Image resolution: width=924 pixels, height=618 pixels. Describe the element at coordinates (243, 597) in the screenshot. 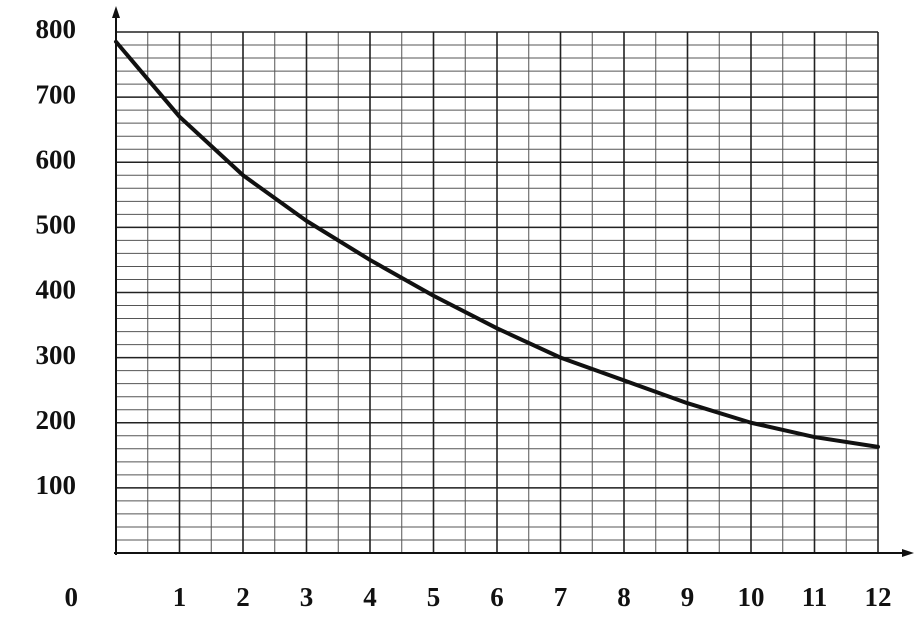

I see `x-tick-label: 2` at that location.